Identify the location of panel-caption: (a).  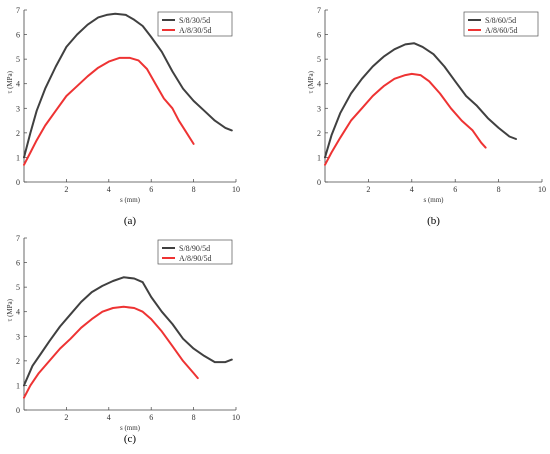
(130, 221).